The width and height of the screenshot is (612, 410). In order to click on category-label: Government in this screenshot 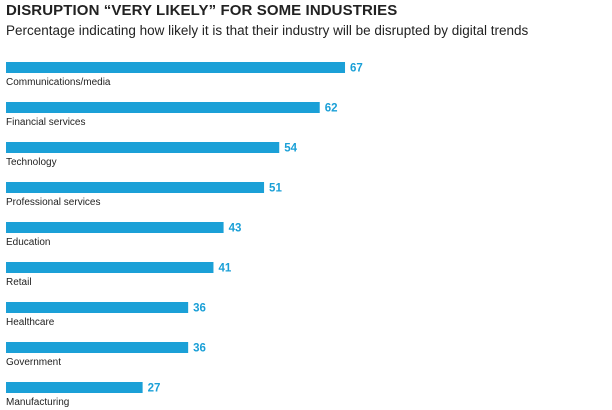, I will do `click(33, 362)`.